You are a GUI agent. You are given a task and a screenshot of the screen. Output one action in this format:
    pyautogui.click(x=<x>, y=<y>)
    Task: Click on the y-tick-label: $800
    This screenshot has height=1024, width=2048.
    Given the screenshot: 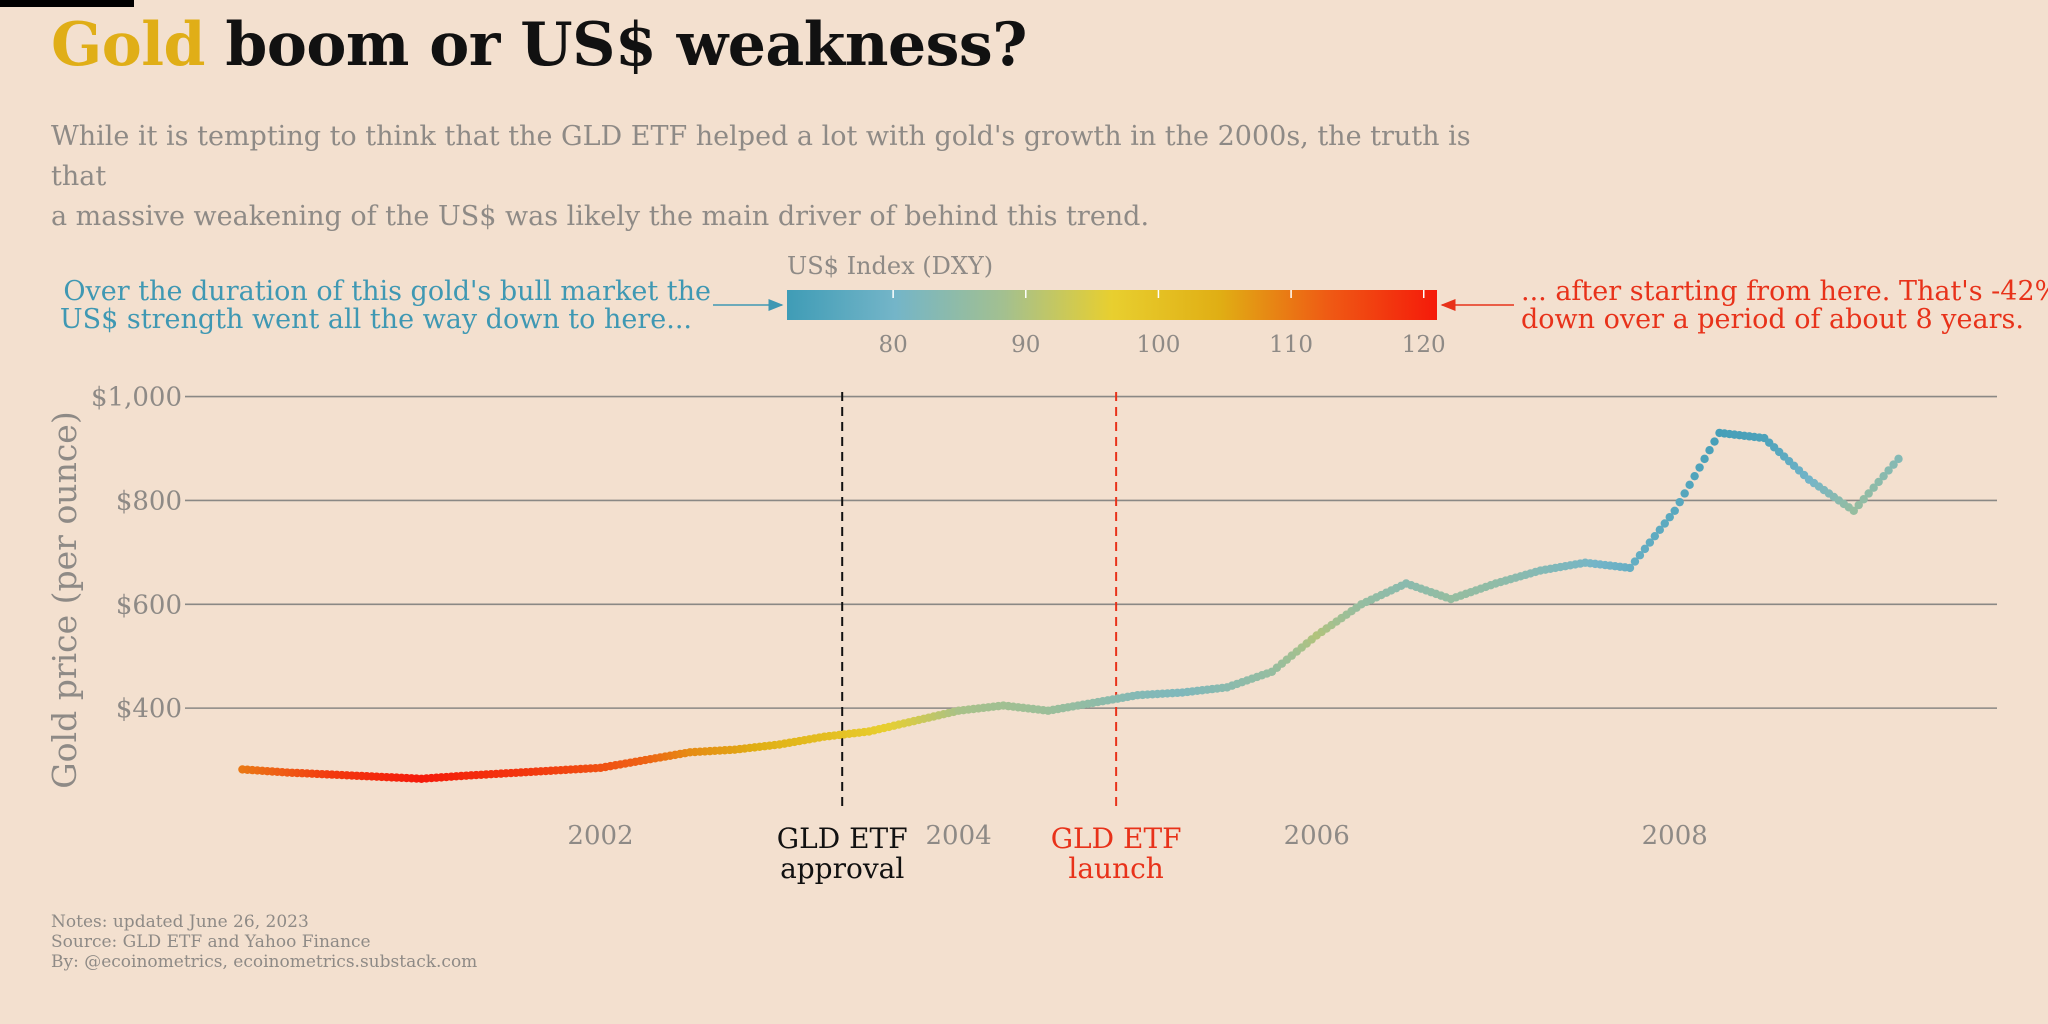 What is the action you would take?
    pyautogui.click(x=149, y=501)
    